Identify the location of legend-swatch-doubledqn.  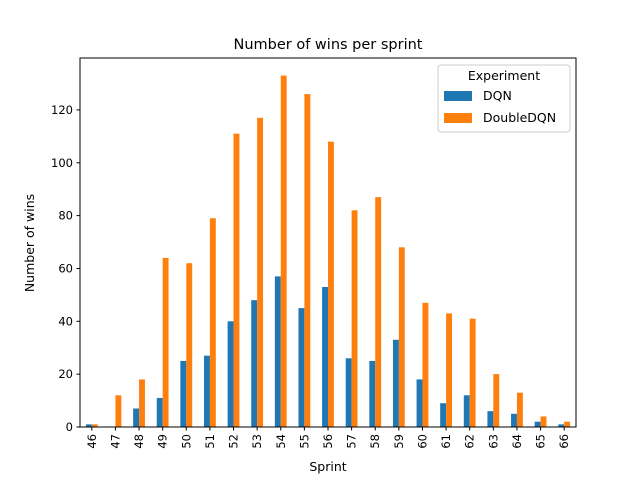
(458, 118).